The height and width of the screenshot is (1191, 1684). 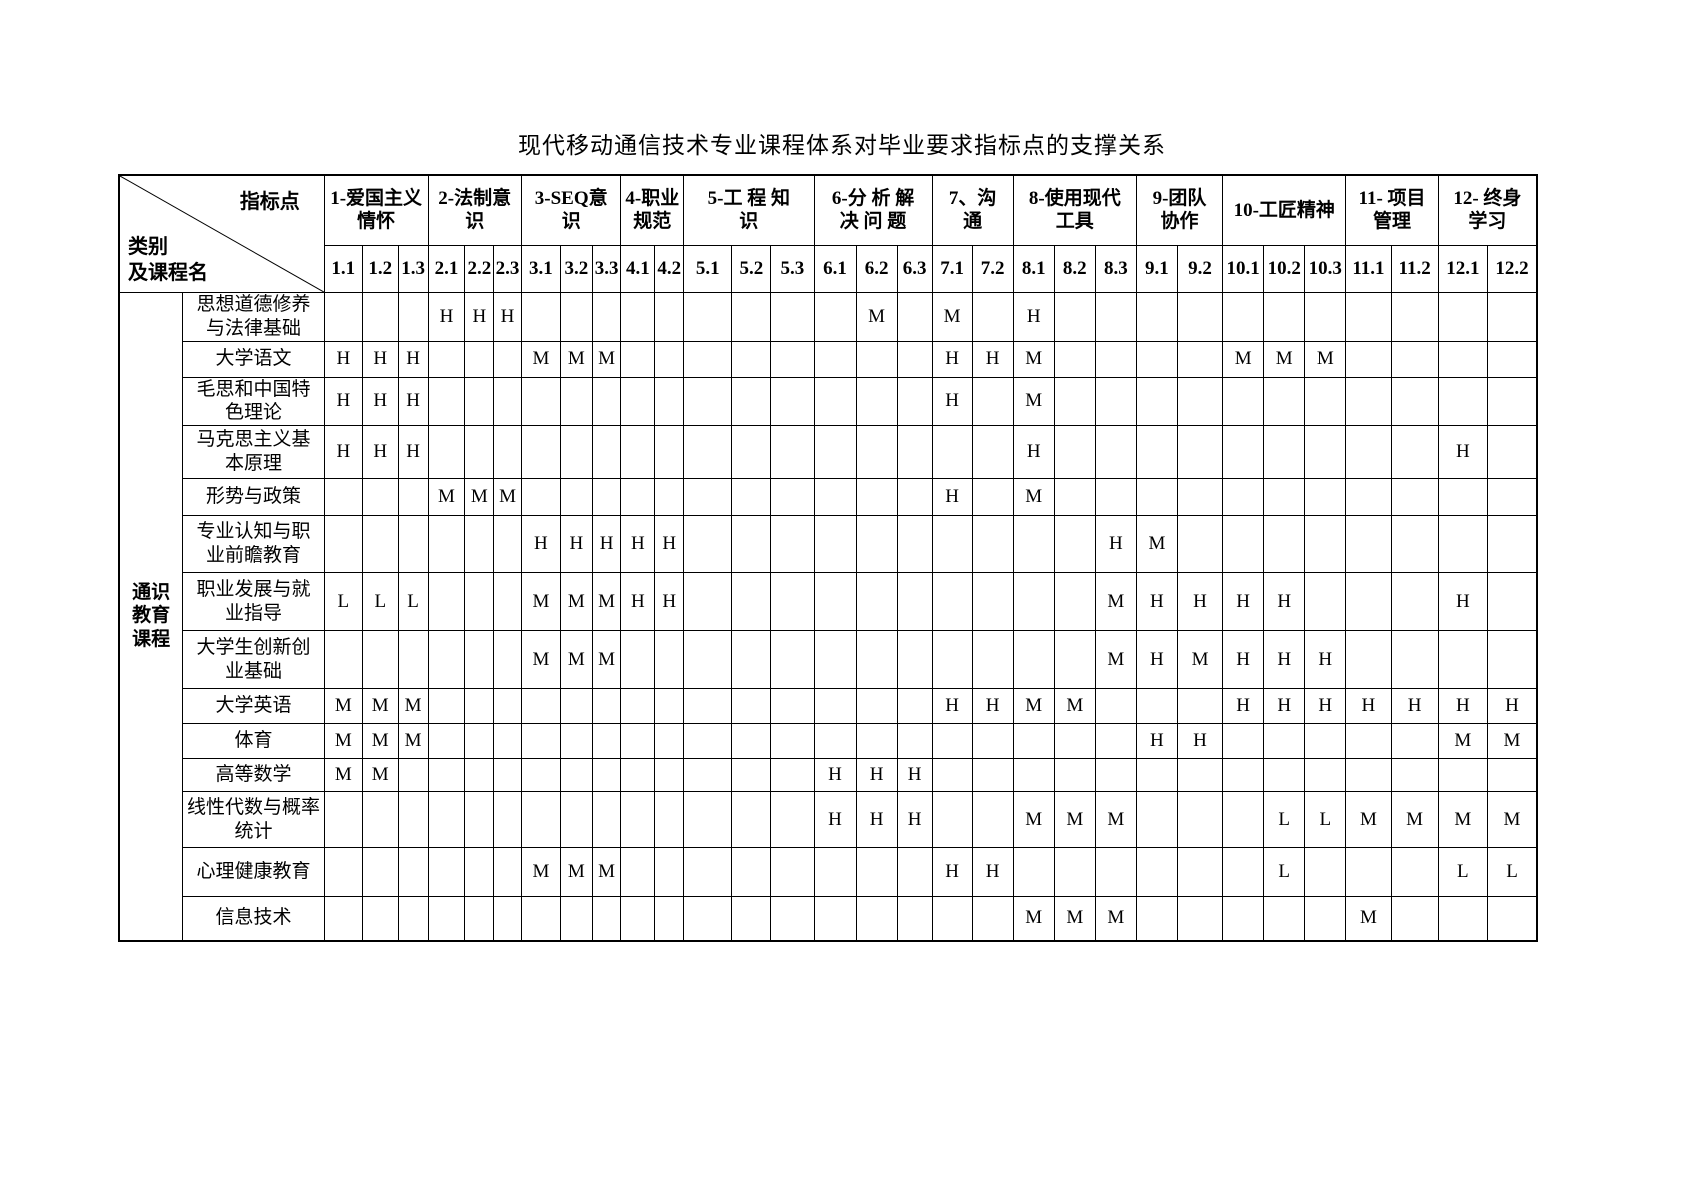 What do you see at coordinates (253, 601) in the screenshot?
I see `course-name-cell: 职业发展与就 业指导` at bounding box center [253, 601].